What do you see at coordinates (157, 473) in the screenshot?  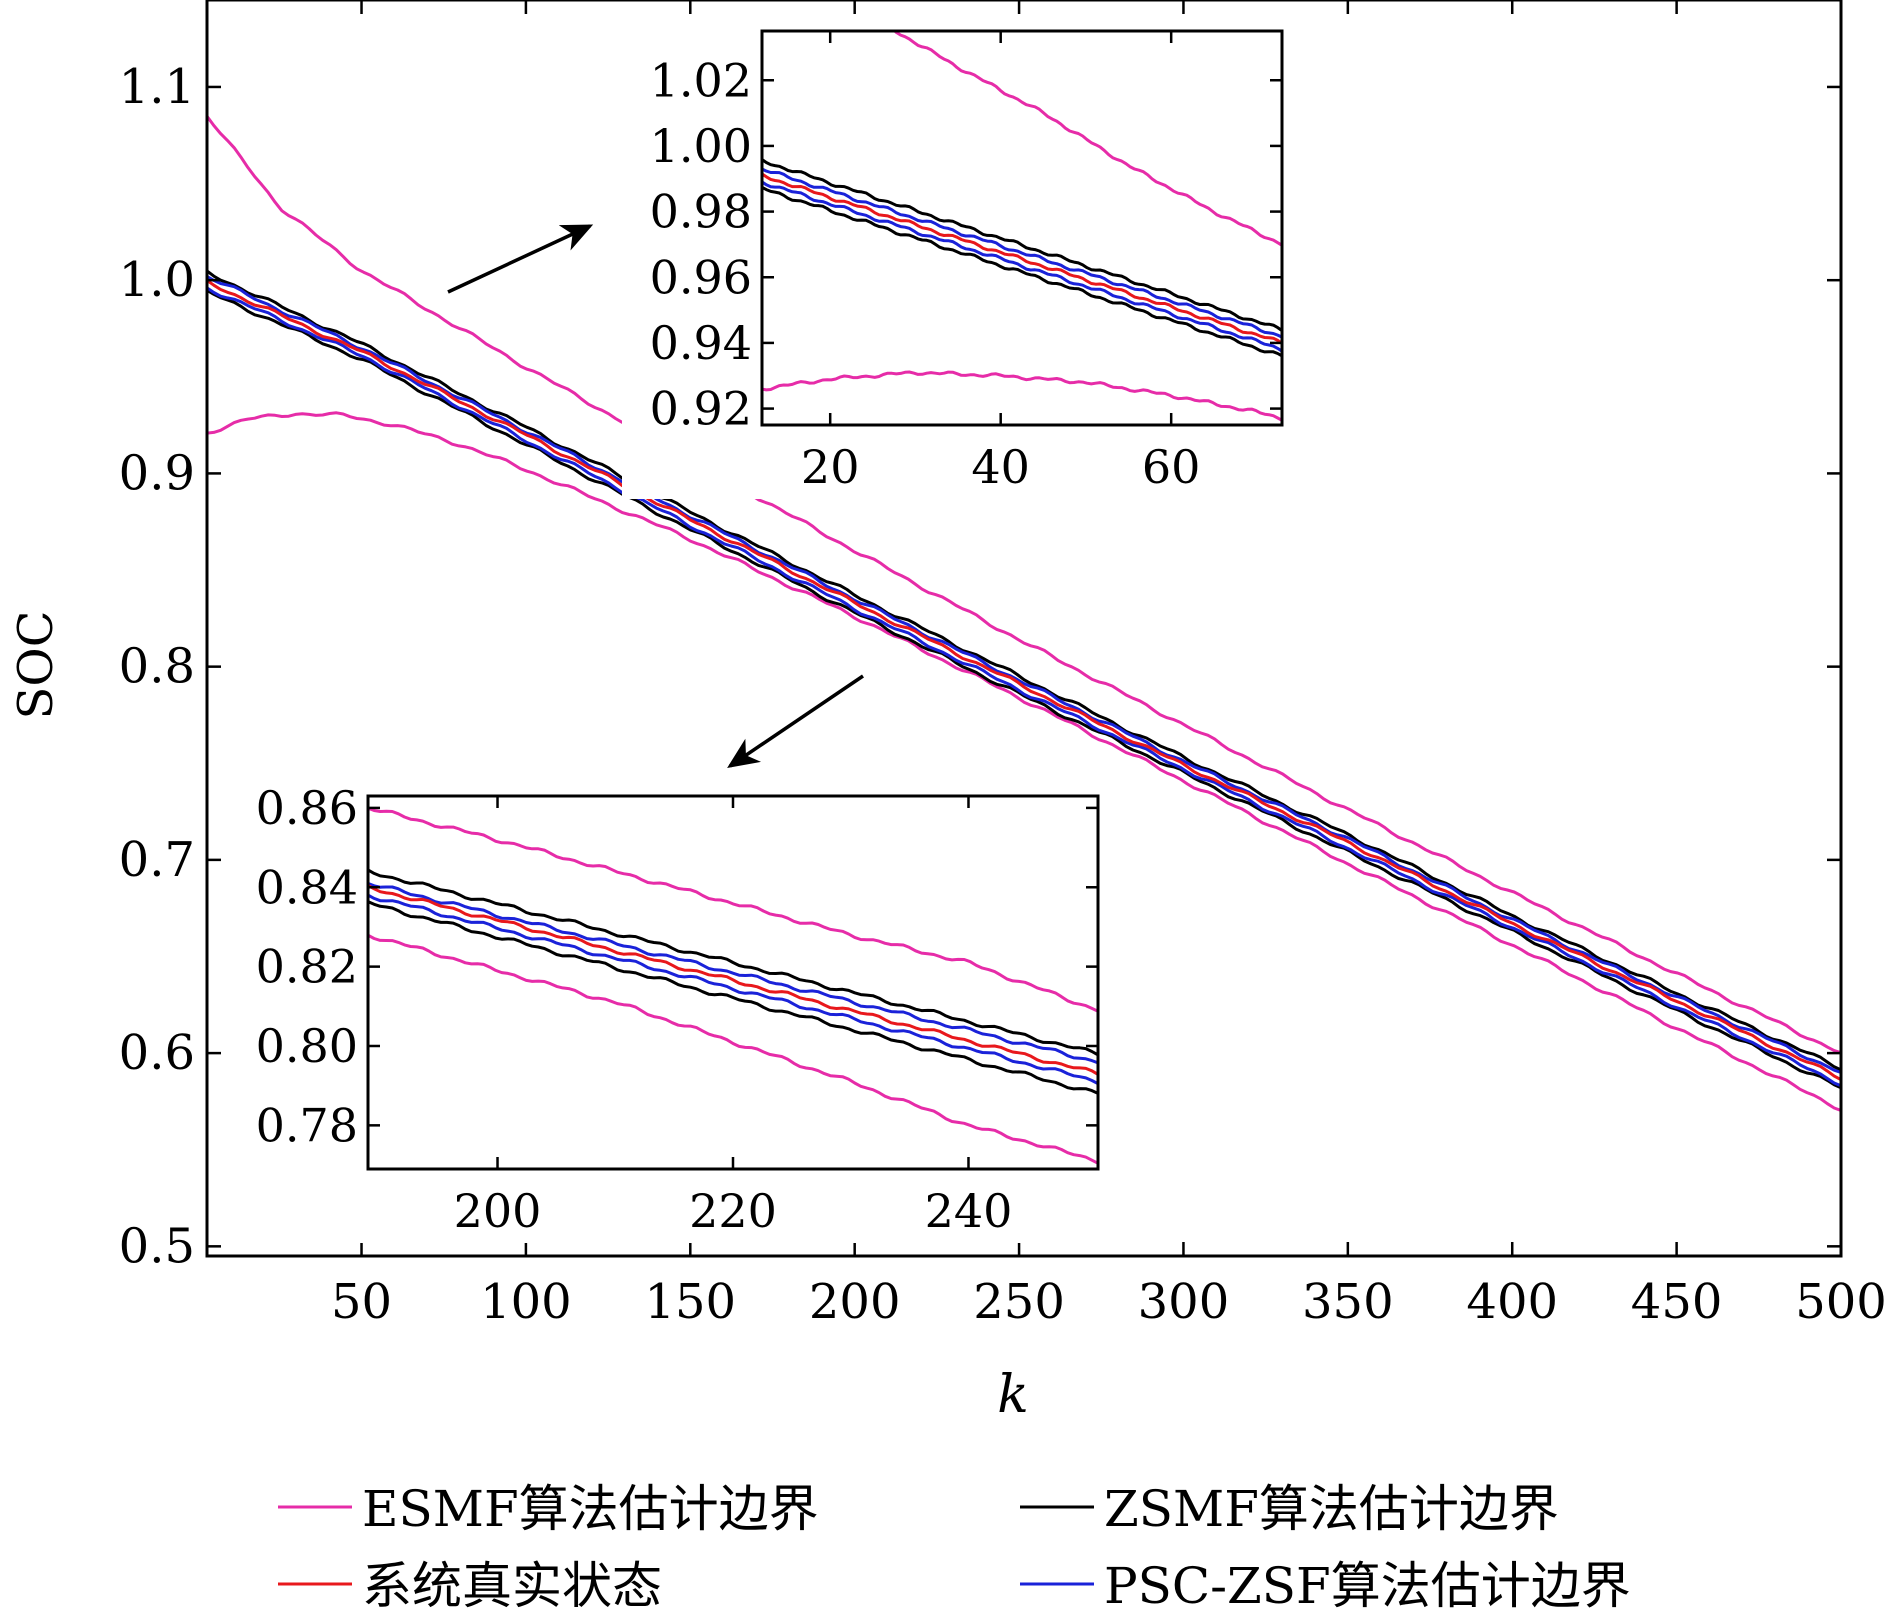 I see `main-ytick-label: 0.9` at bounding box center [157, 473].